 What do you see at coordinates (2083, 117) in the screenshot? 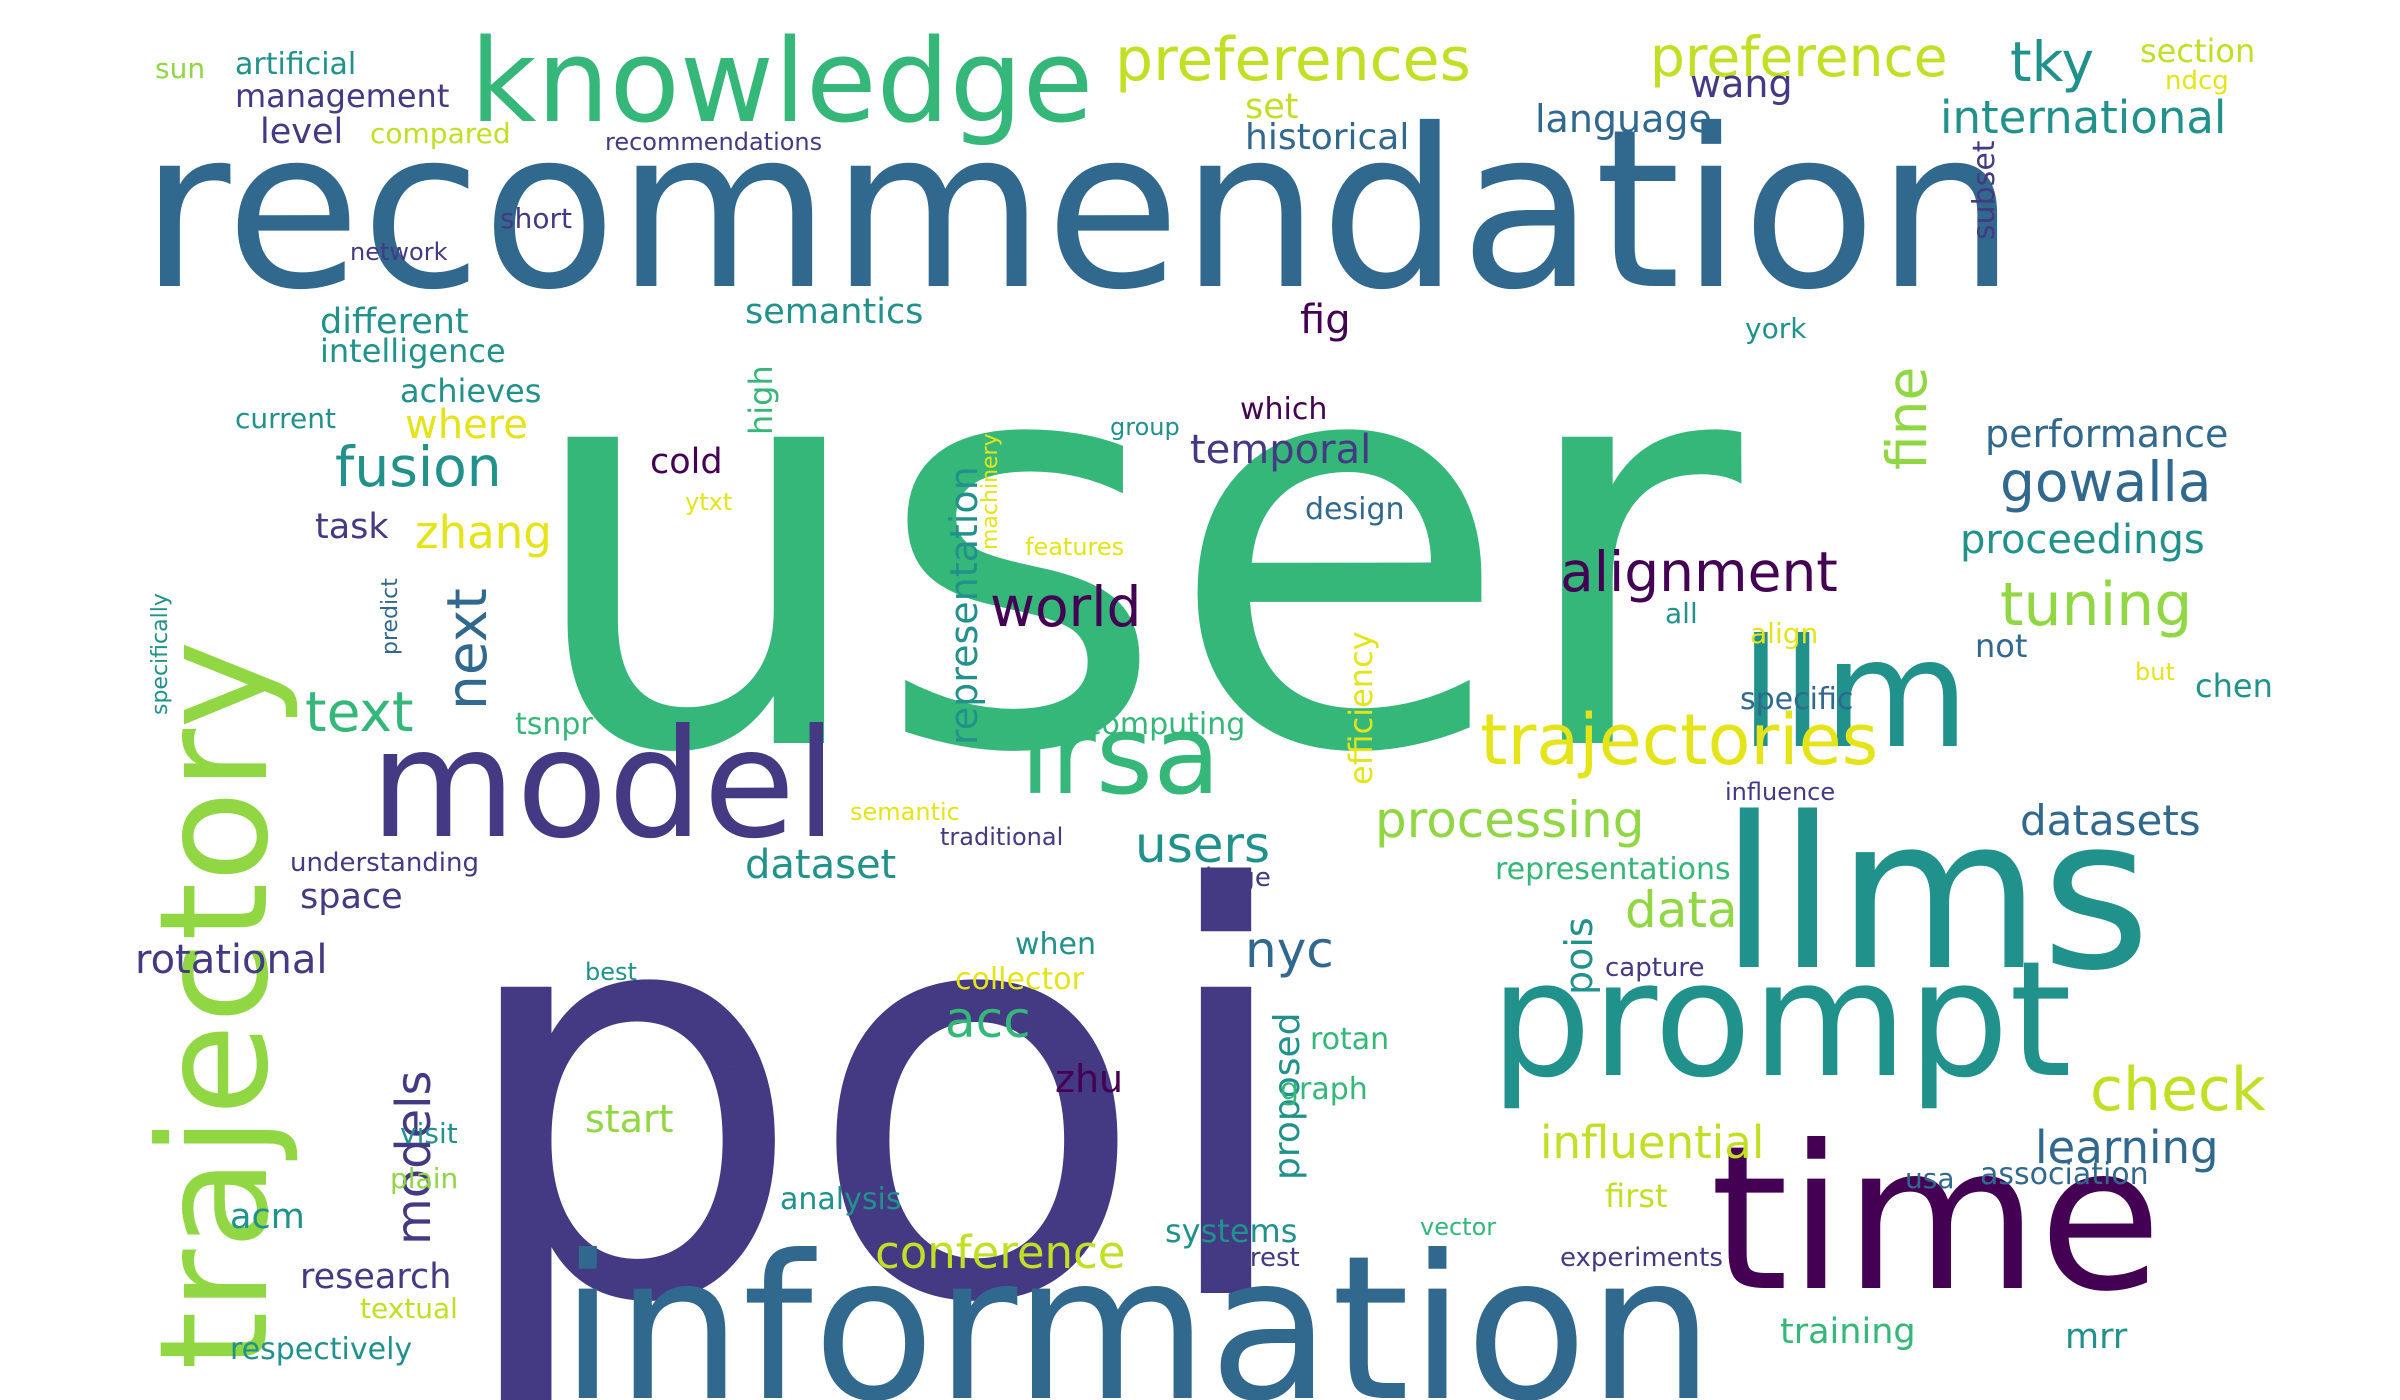
I see `word-international: international` at bounding box center [2083, 117].